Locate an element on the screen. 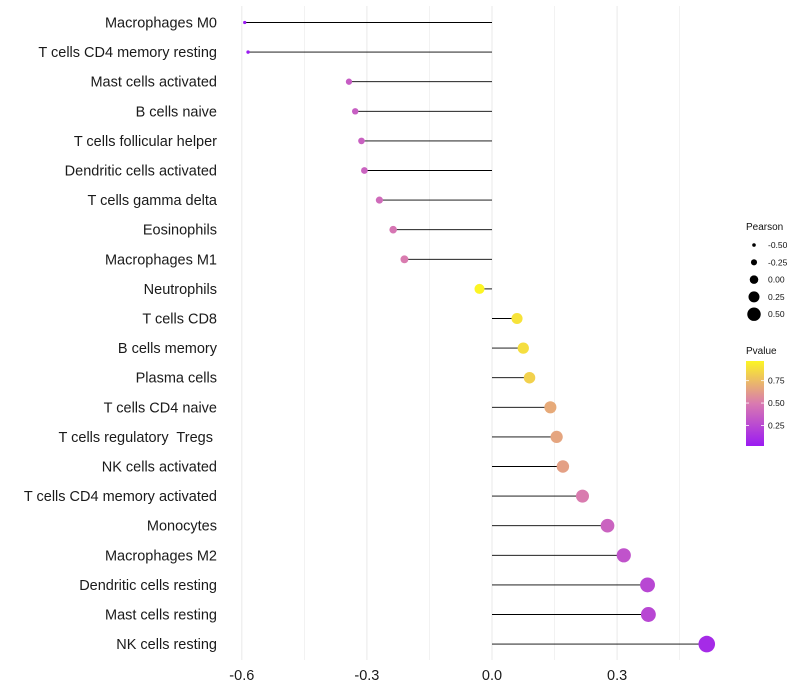  x-axis-ticks: -0.6 -0.3 0.0 0.3 is located at coordinates (428, 676).